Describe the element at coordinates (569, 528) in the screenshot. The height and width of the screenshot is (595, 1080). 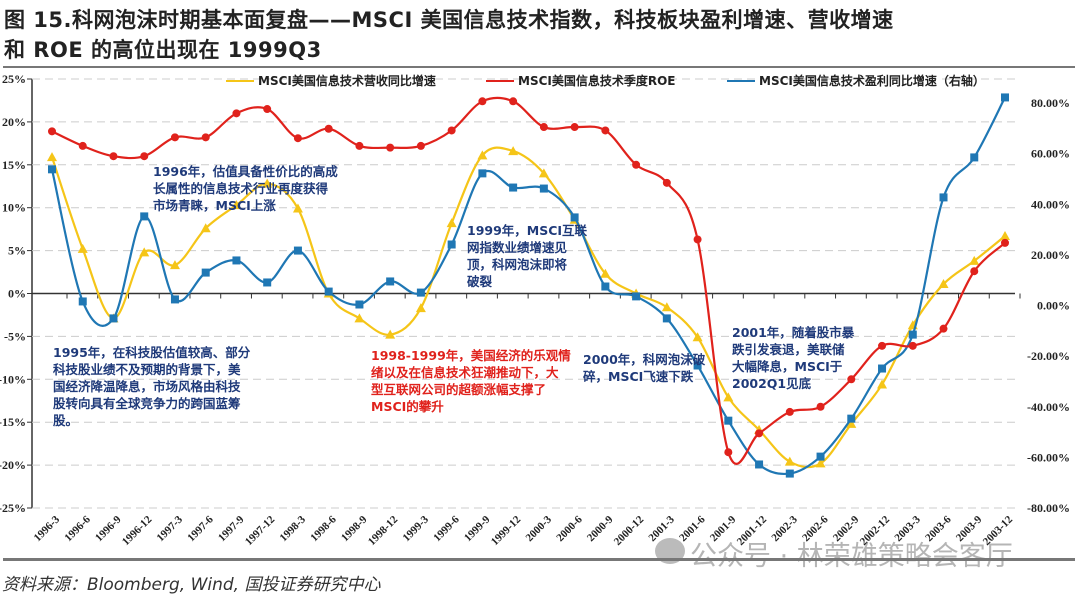
I see `x-tick-label: 2000-6` at that location.